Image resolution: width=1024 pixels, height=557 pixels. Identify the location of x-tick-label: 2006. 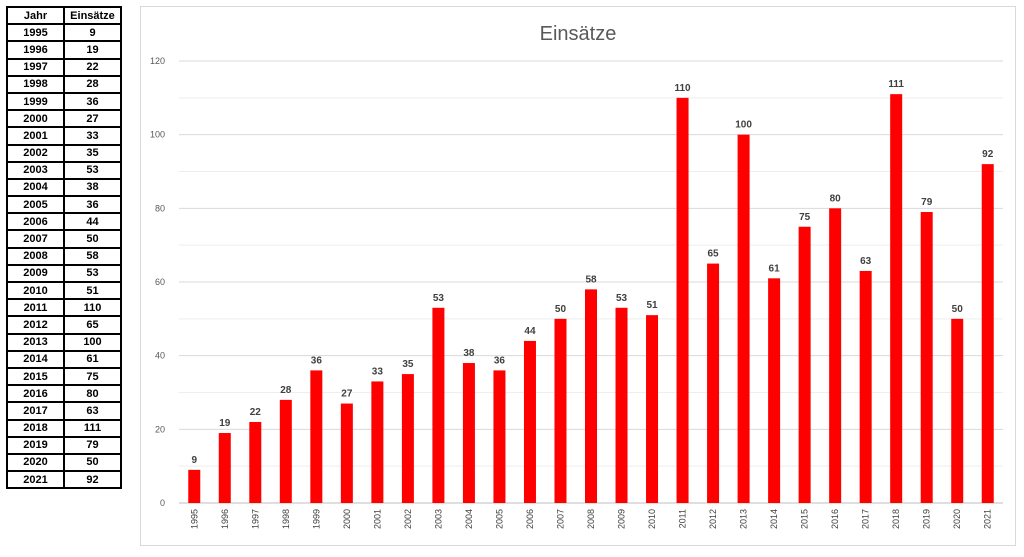
(530, 519).